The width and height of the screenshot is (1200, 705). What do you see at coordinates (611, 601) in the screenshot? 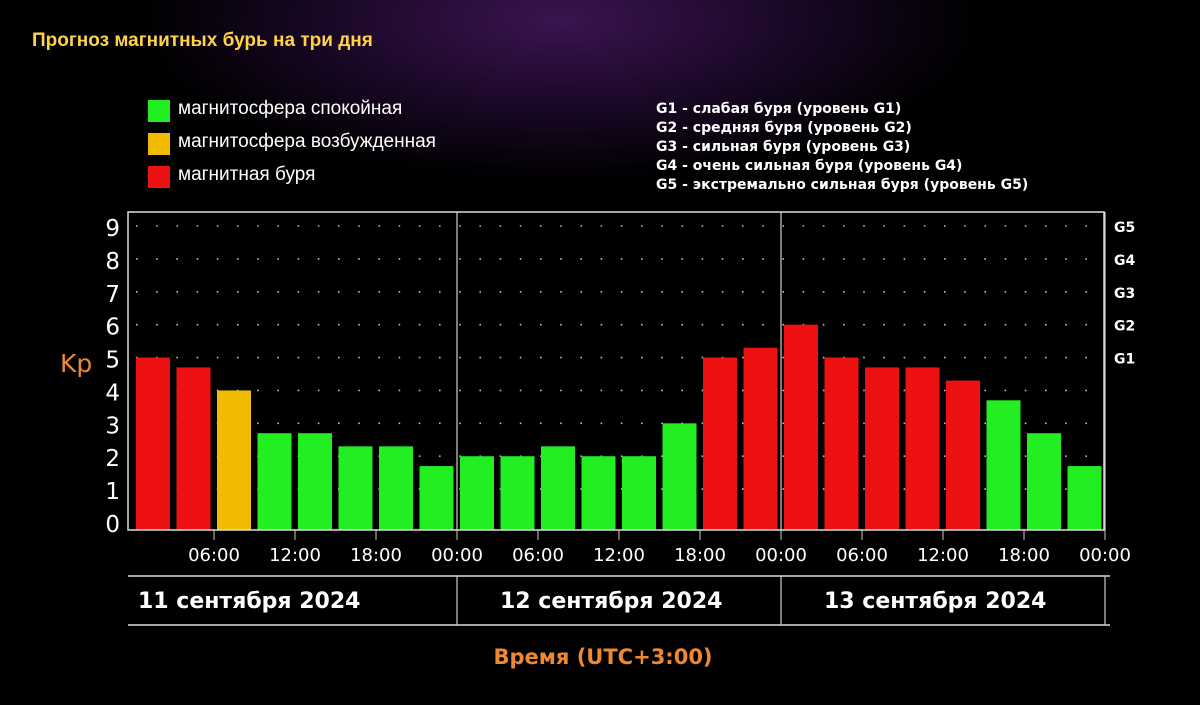
I see `date-label: 12 сентября 2024` at bounding box center [611, 601].